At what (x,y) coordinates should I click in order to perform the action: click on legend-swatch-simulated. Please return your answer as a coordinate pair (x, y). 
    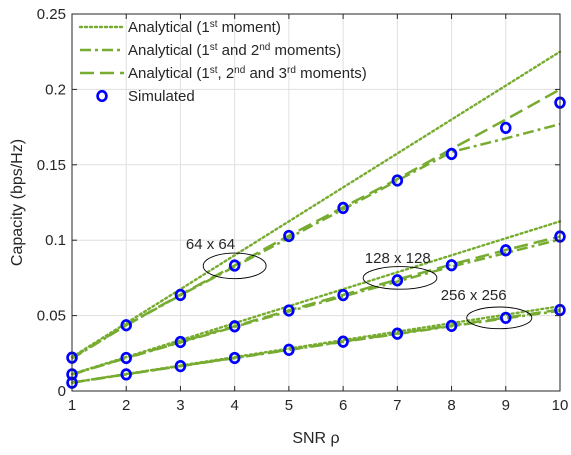
    Looking at the image, I should click on (102, 96).